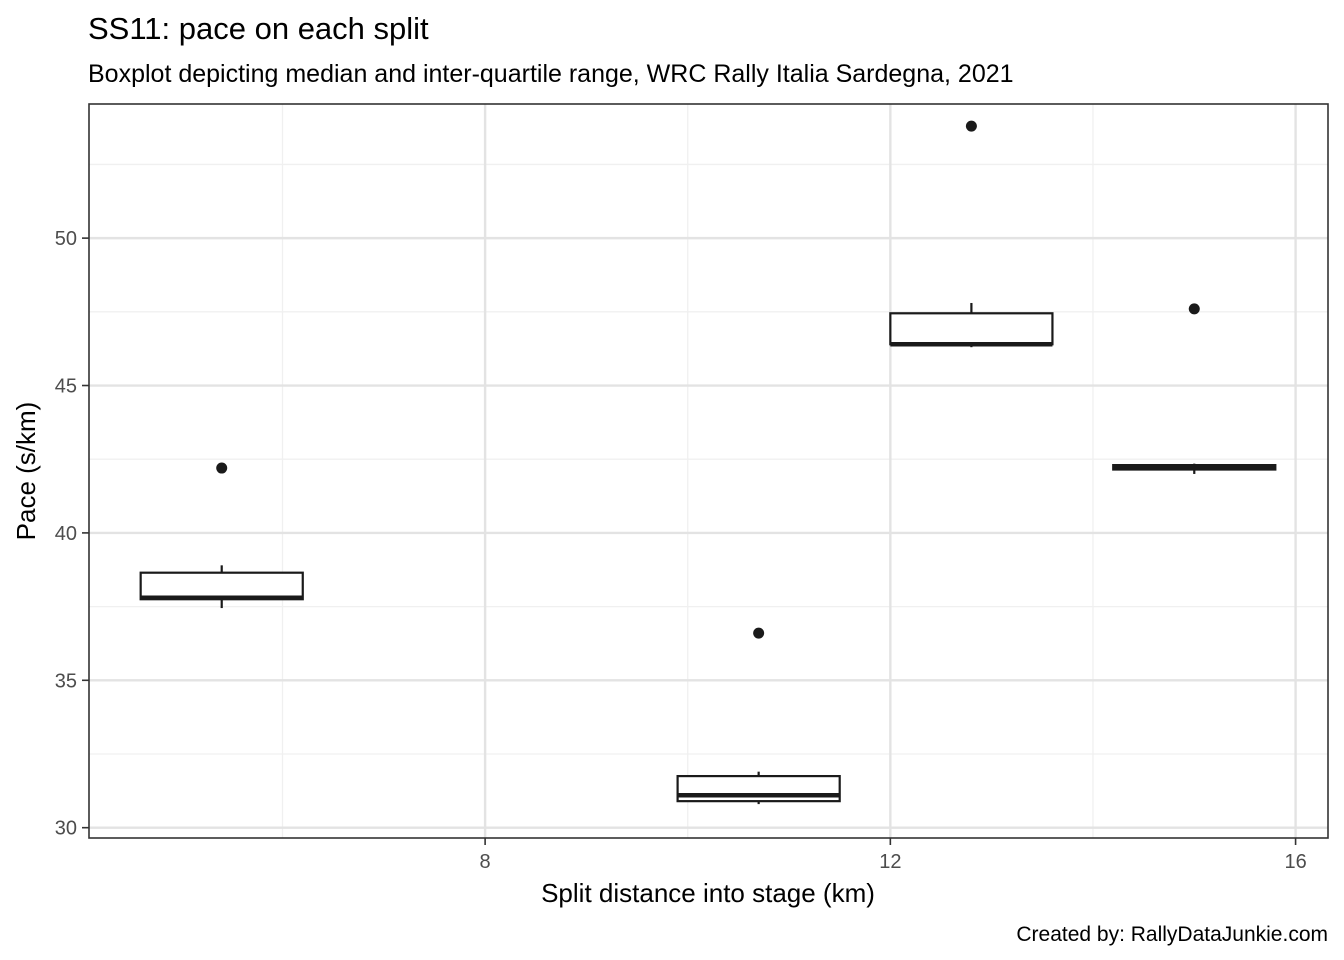 This screenshot has height=960, width=1344. Describe the element at coordinates (66, 829) in the screenshot. I see `y-tick-label: 30` at that location.